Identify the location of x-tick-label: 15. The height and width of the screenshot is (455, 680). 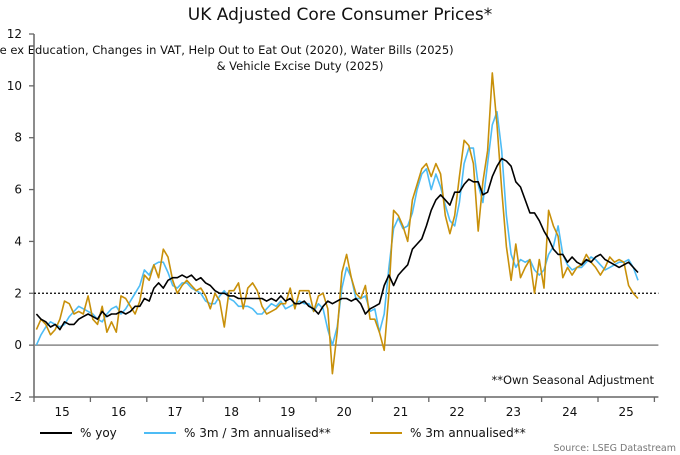
(62, 412).